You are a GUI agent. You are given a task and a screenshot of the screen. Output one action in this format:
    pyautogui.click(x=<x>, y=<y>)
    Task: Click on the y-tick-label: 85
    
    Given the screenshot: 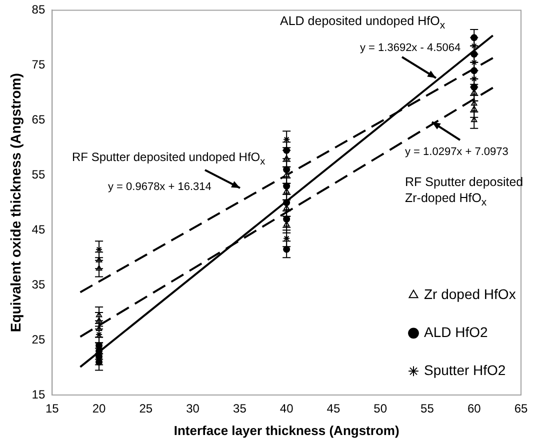 What is the action you would take?
    pyautogui.click(x=39, y=9)
    